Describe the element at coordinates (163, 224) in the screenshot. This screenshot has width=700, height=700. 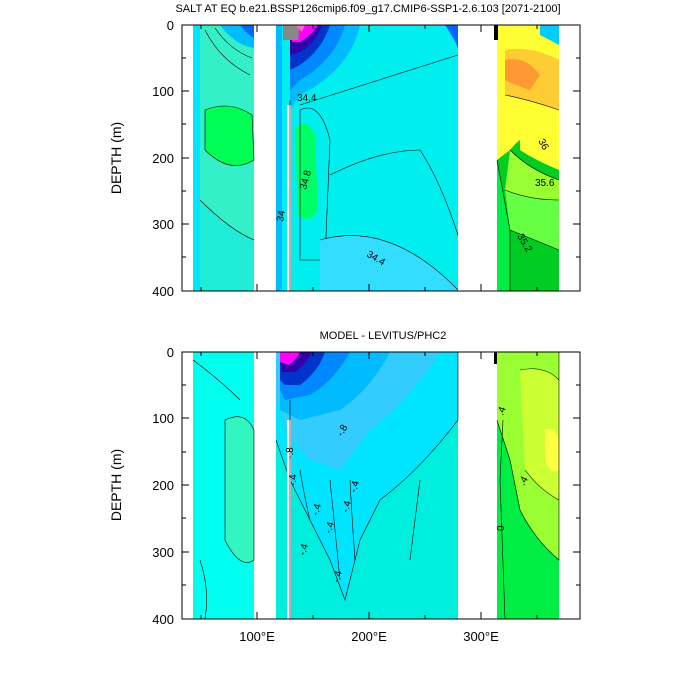
I see `top-y-tick-label: 300` at that location.